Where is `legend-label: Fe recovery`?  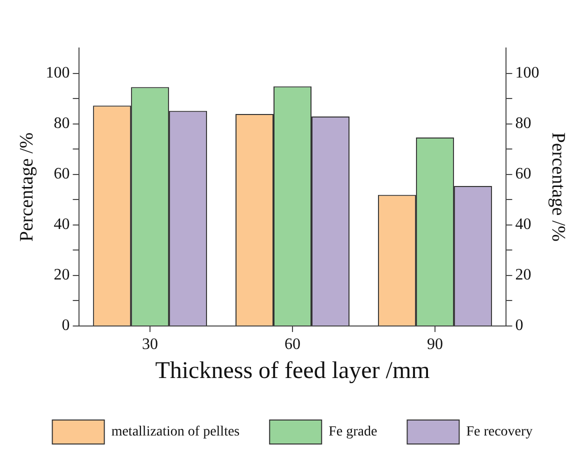
legend-label: Fe recovery is located at coordinates (499, 432).